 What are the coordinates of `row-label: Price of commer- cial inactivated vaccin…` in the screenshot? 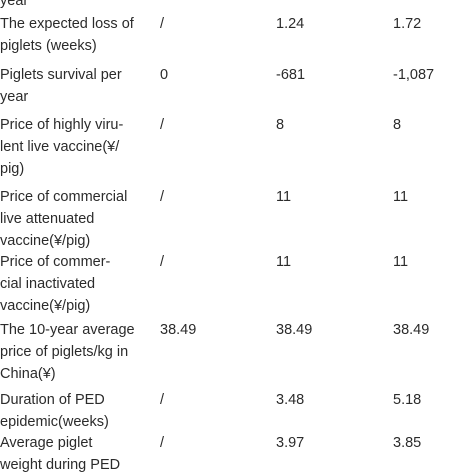 It's located at (55, 284).